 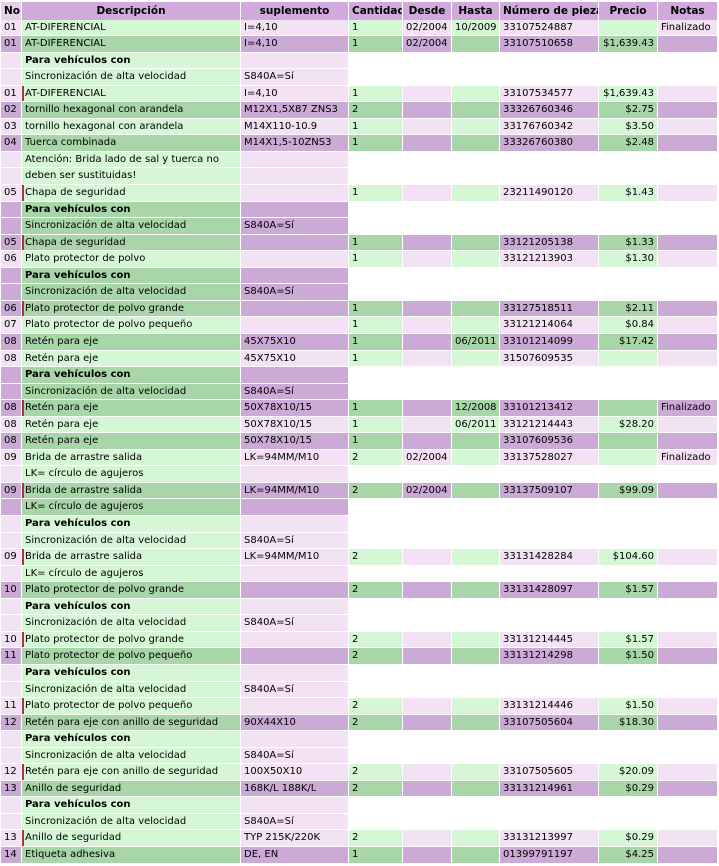 What do you see at coordinates (549, 193) in the screenshot?
I see `numero-pieza: 23211490120` at bounding box center [549, 193].